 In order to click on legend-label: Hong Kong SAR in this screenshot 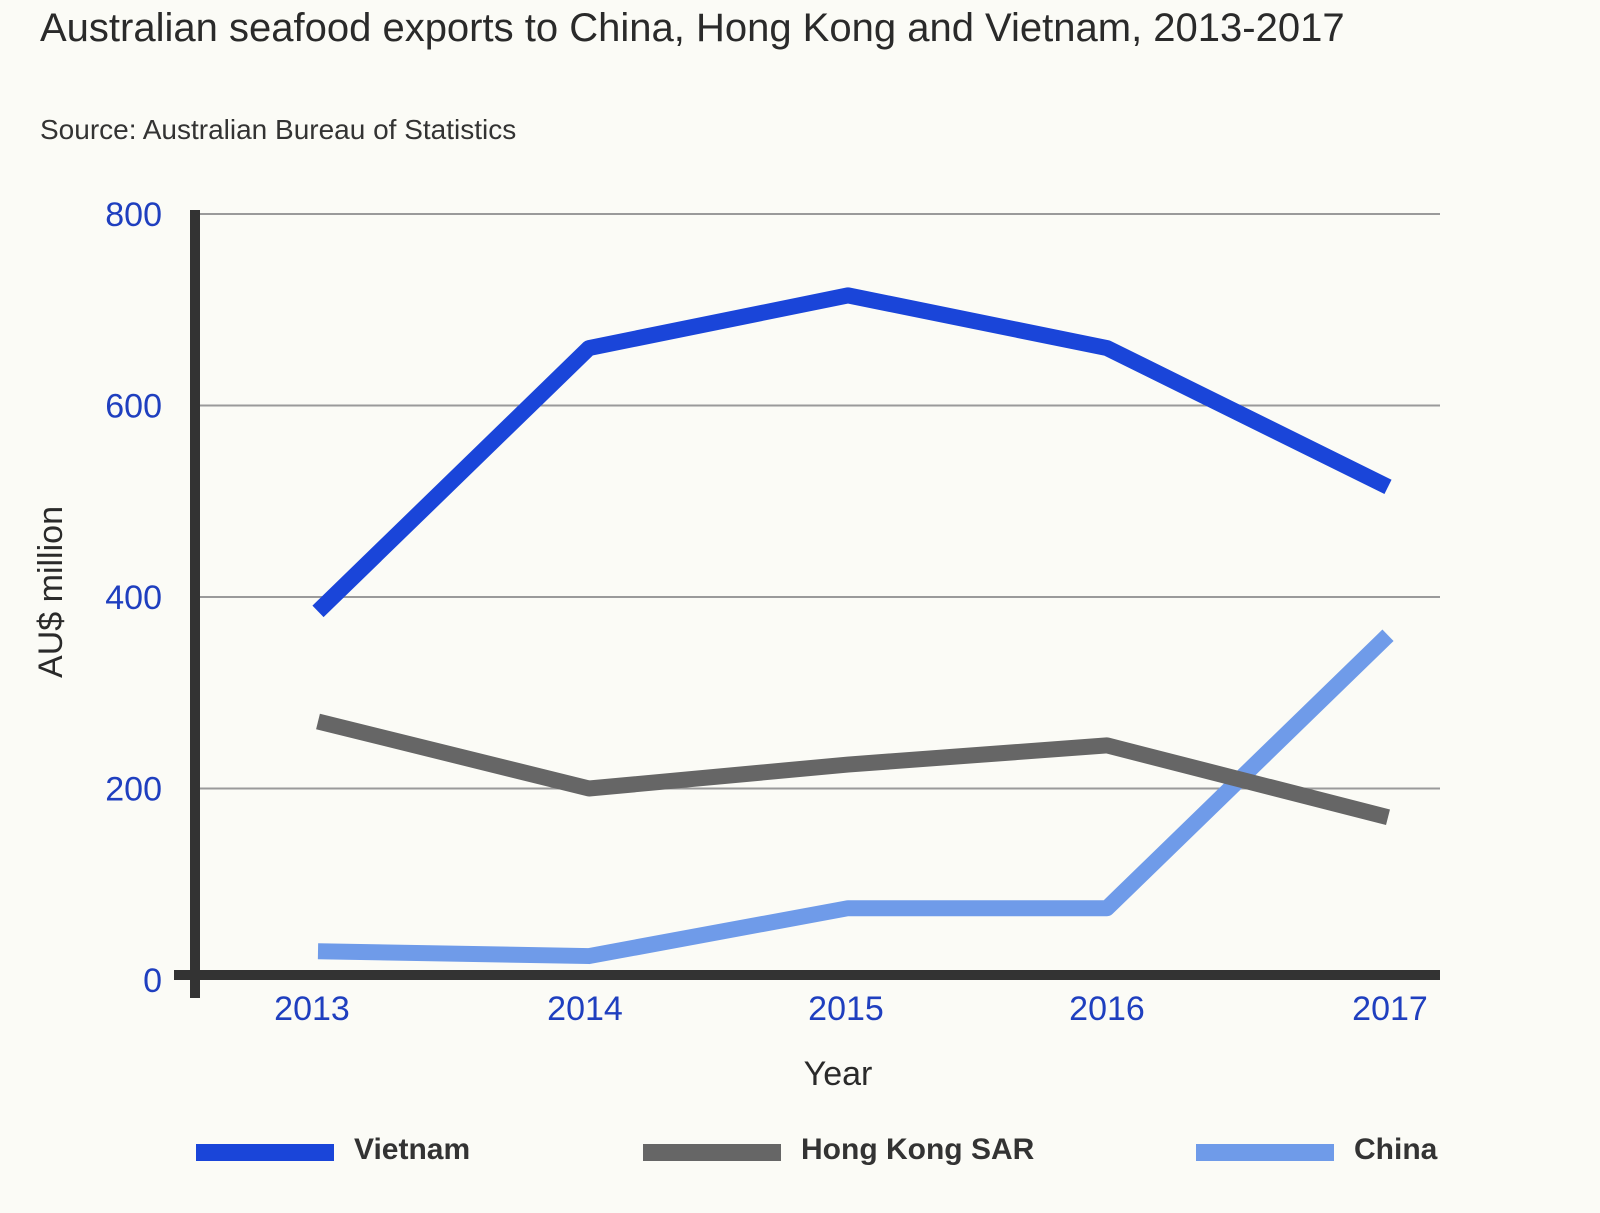, I will do `click(918, 1149)`.